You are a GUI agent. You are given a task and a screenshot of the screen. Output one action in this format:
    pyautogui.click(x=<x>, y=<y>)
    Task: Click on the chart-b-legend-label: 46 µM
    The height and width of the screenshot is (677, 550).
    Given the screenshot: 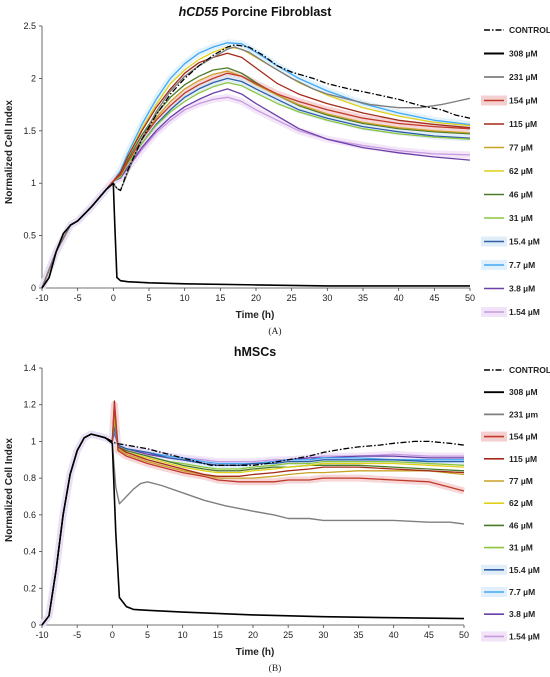 What is the action you would take?
    pyautogui.click(x=521, y=525)
    